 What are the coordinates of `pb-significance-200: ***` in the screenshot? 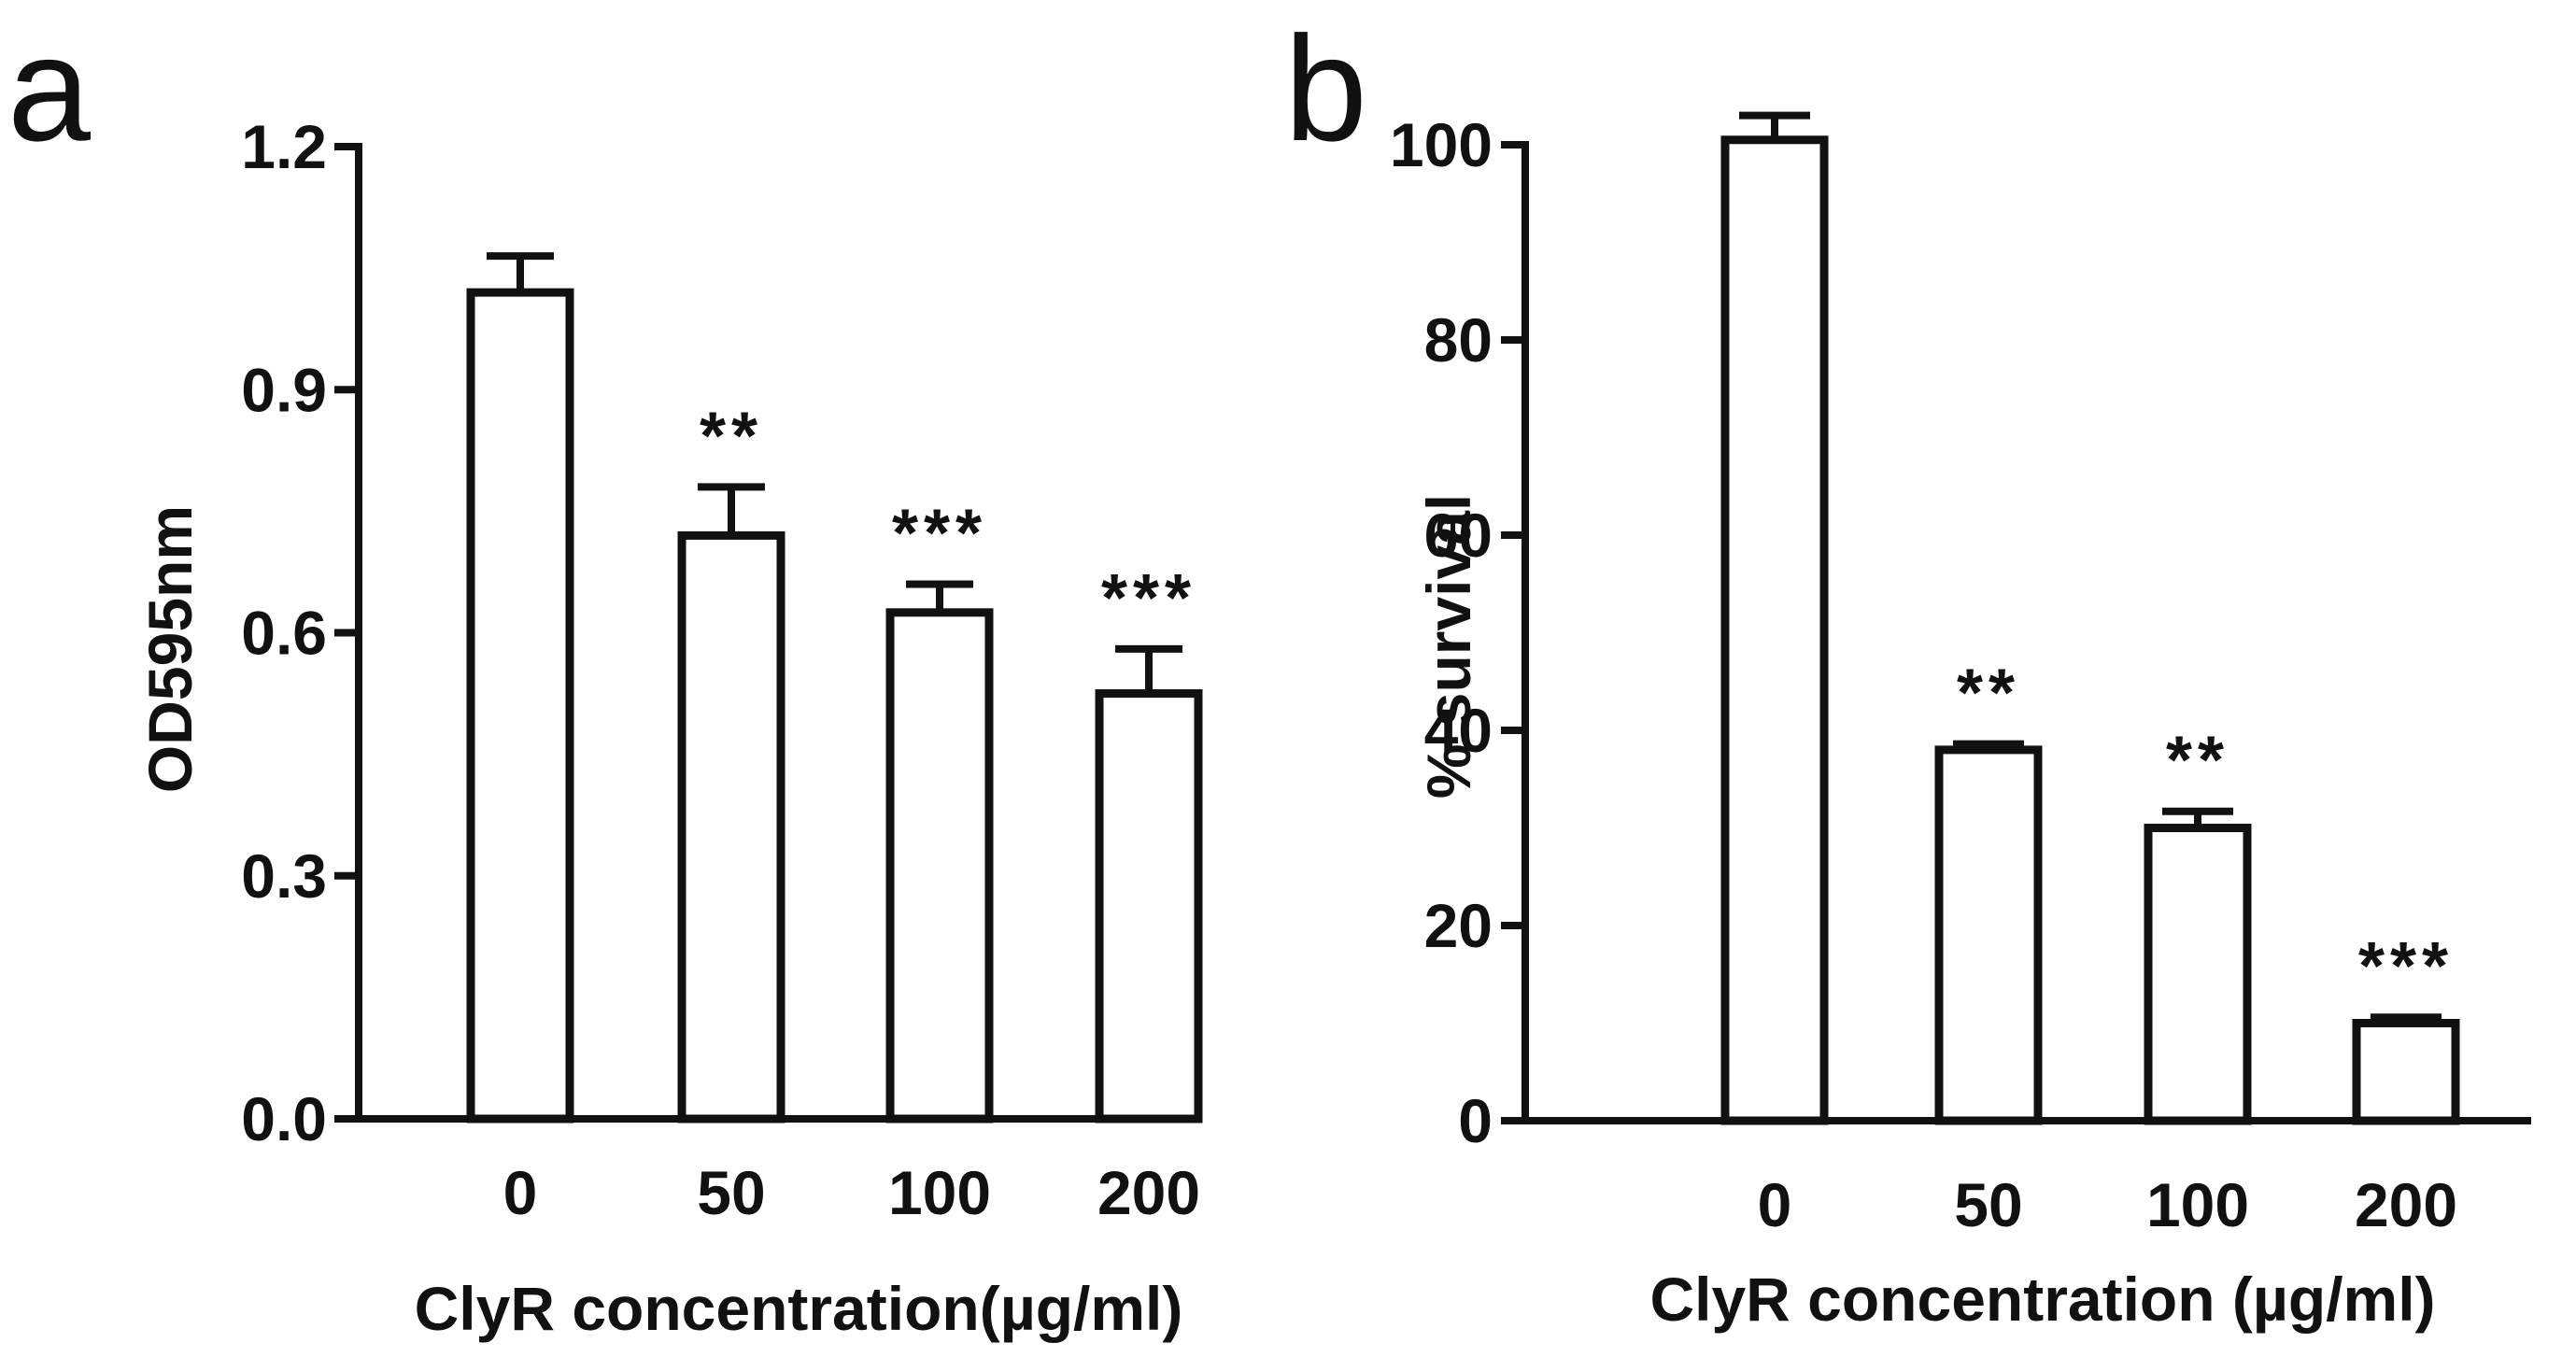 It's located at (2406, 966).